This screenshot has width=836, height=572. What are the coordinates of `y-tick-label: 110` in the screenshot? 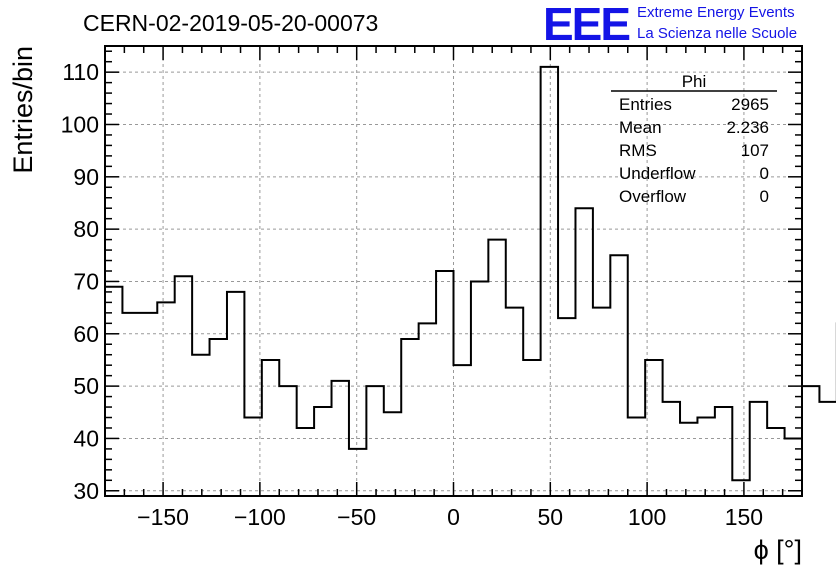 It's located at (80, 72).